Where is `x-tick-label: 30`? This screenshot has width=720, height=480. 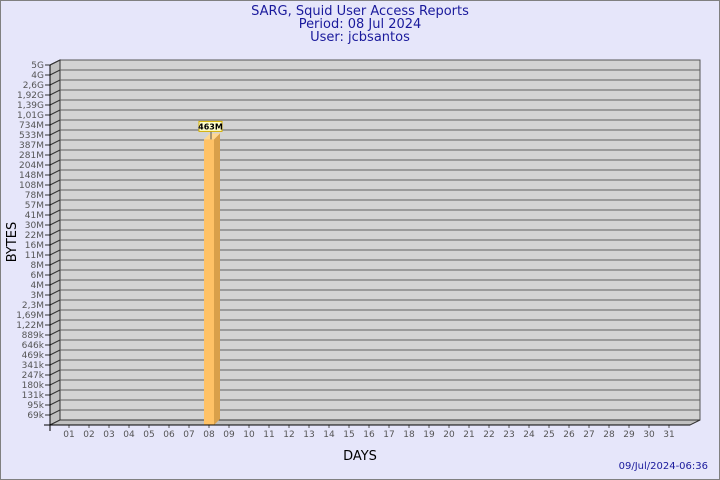
x-tick-label: 30 is located at coordinates (649, 435).